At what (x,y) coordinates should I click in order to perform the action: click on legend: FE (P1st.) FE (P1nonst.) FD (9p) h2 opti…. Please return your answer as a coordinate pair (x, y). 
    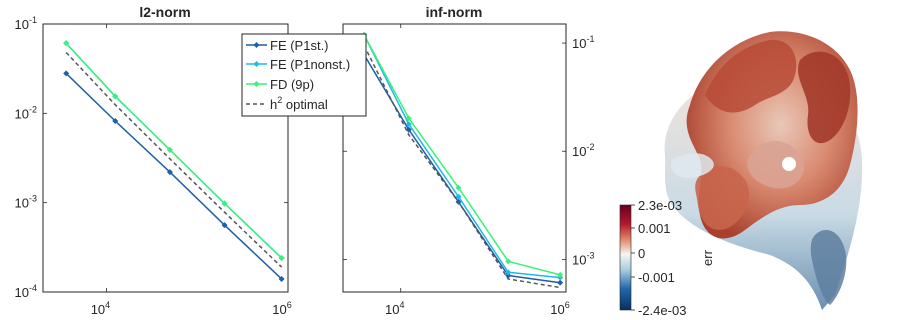
    Looking at the image, I should click on (304, 75).